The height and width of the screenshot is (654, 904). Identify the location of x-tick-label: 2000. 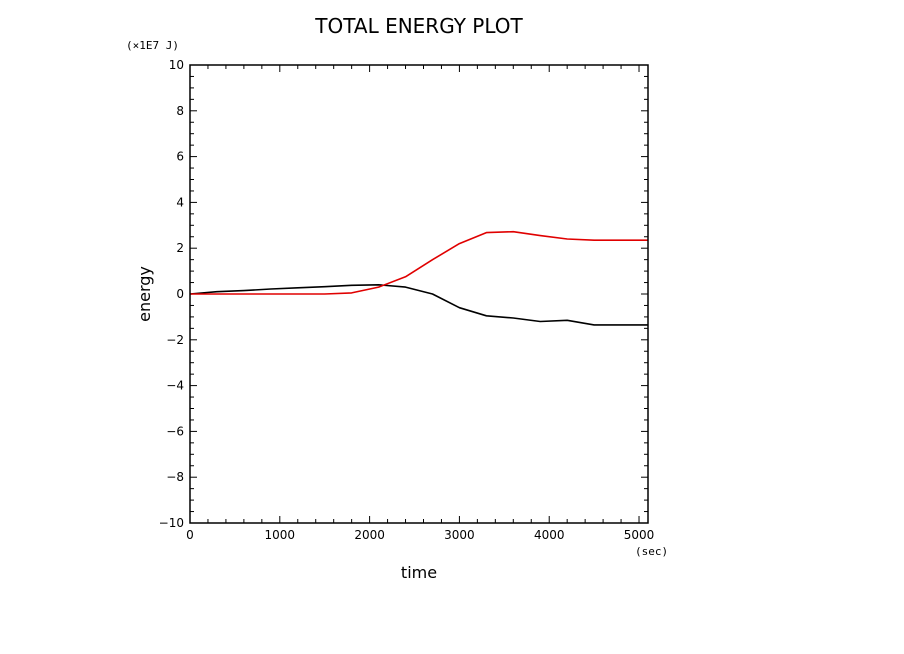
(369, 535).